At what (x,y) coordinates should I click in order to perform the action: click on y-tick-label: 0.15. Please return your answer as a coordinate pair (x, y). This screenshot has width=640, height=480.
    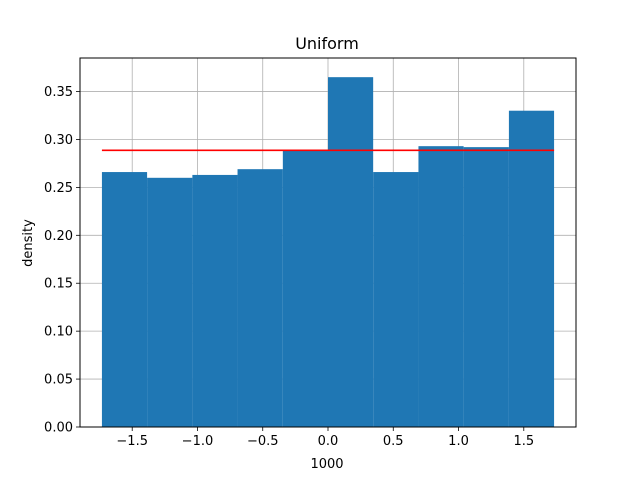
    Looking at the image, I should click on (58, 284).